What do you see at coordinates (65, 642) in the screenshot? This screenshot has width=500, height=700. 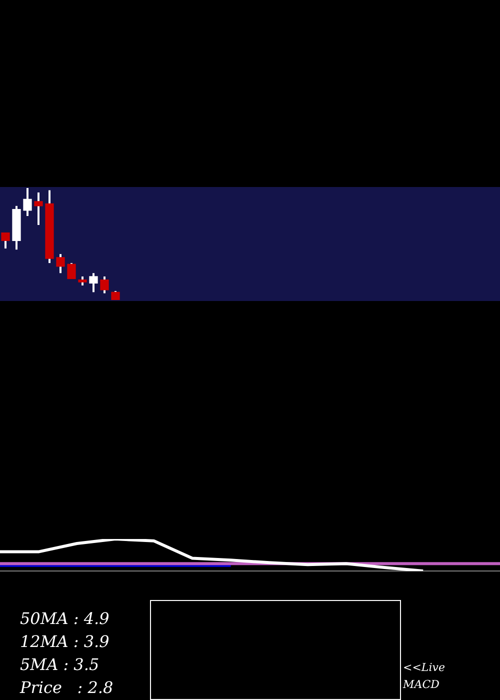 I see `text: 12MA : 3.9` at bounding box center [65, 642].